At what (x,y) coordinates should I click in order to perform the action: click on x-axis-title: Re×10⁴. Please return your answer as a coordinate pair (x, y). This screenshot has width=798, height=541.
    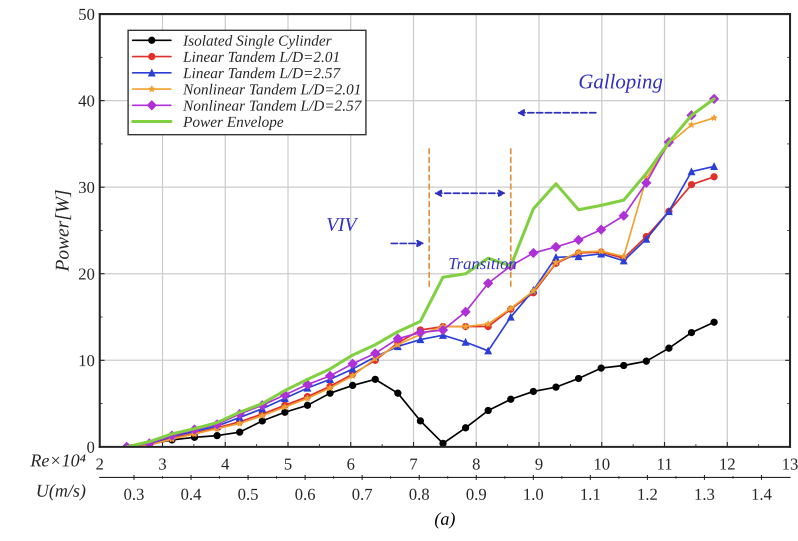
    Looking at the image, I should click on (58, 460).